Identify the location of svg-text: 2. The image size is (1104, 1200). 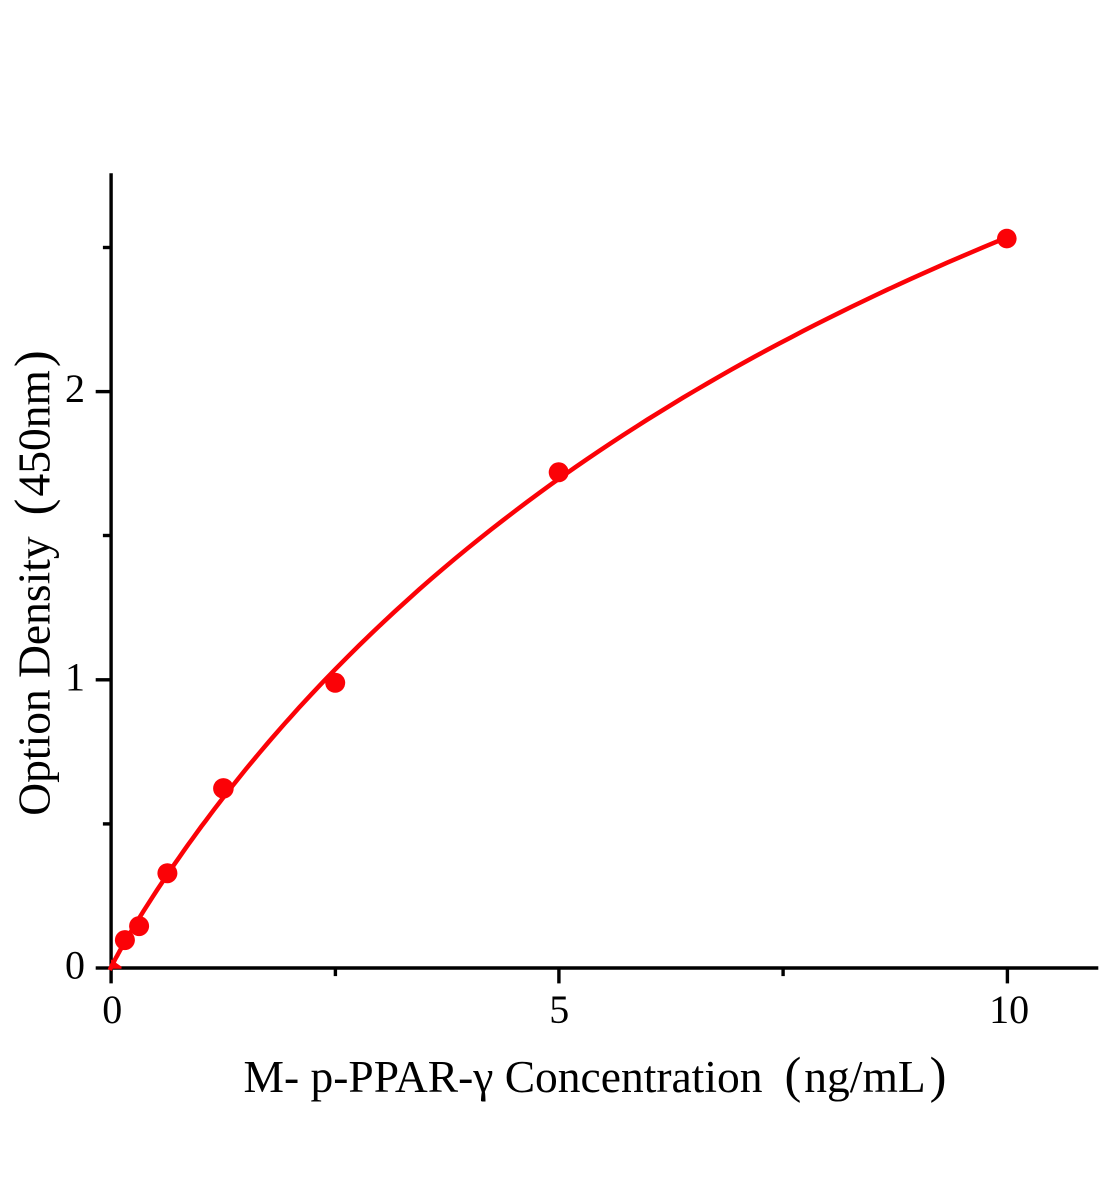
(75, 388).